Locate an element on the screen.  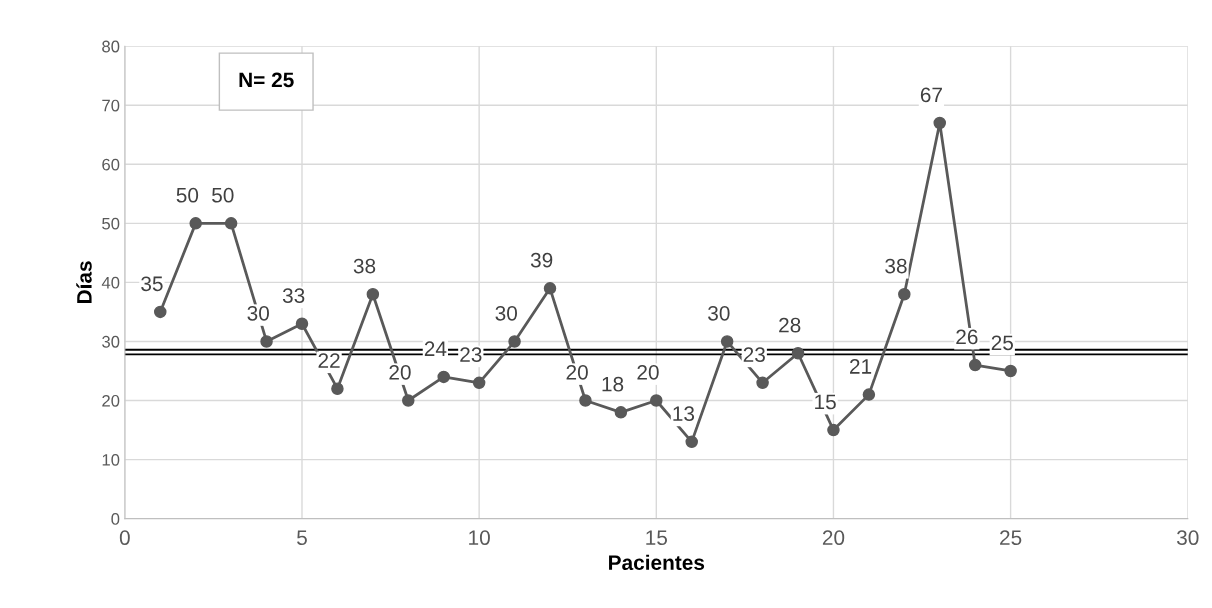
x-tick-label: 0 is located at coordinates (124, 538).